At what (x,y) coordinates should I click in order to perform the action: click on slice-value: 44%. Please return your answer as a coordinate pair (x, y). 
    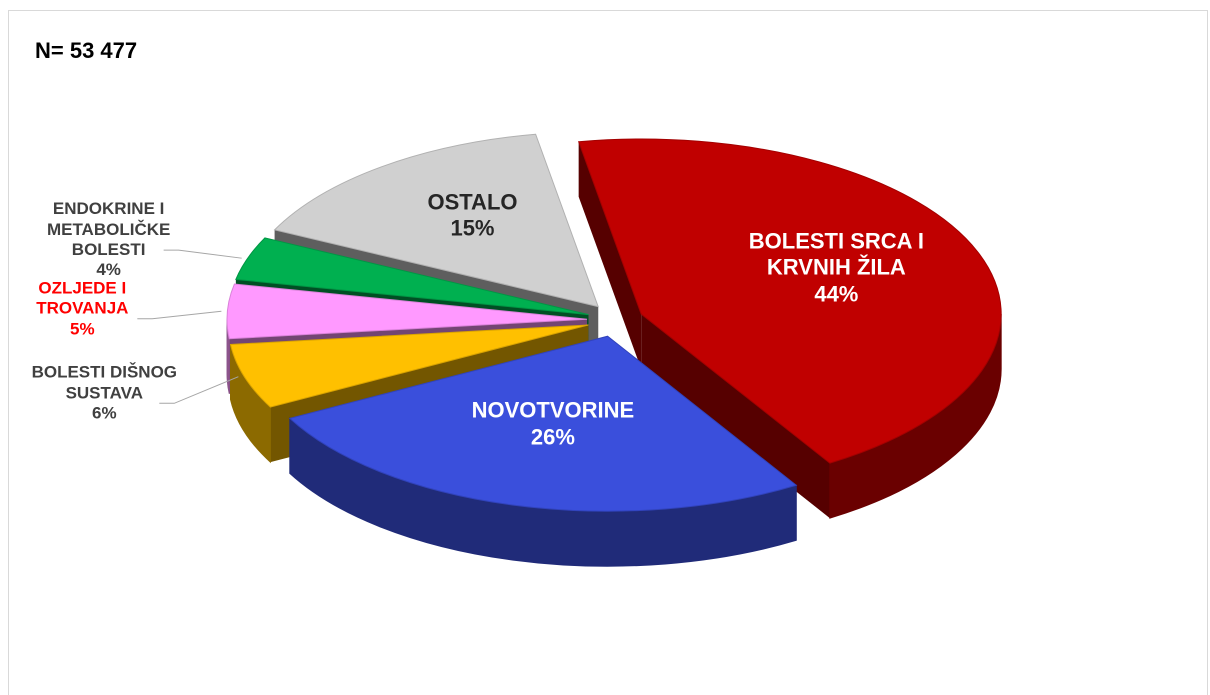
    Looking at the image, I should click on (836, 294).